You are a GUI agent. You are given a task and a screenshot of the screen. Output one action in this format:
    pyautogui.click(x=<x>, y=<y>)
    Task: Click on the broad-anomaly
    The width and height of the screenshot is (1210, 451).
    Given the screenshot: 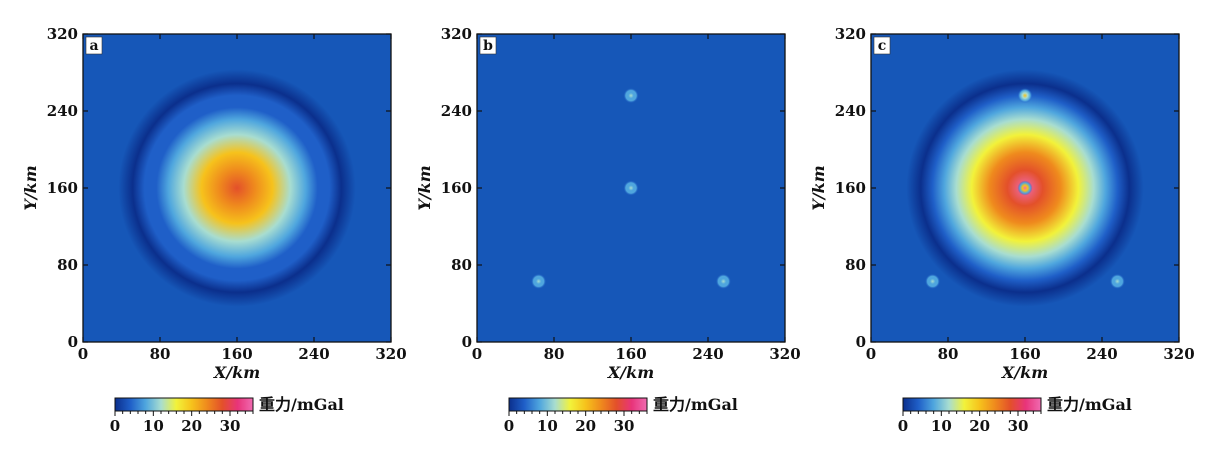 What is the action you would take?
    pyautogui.click(x=237, y=188)
    